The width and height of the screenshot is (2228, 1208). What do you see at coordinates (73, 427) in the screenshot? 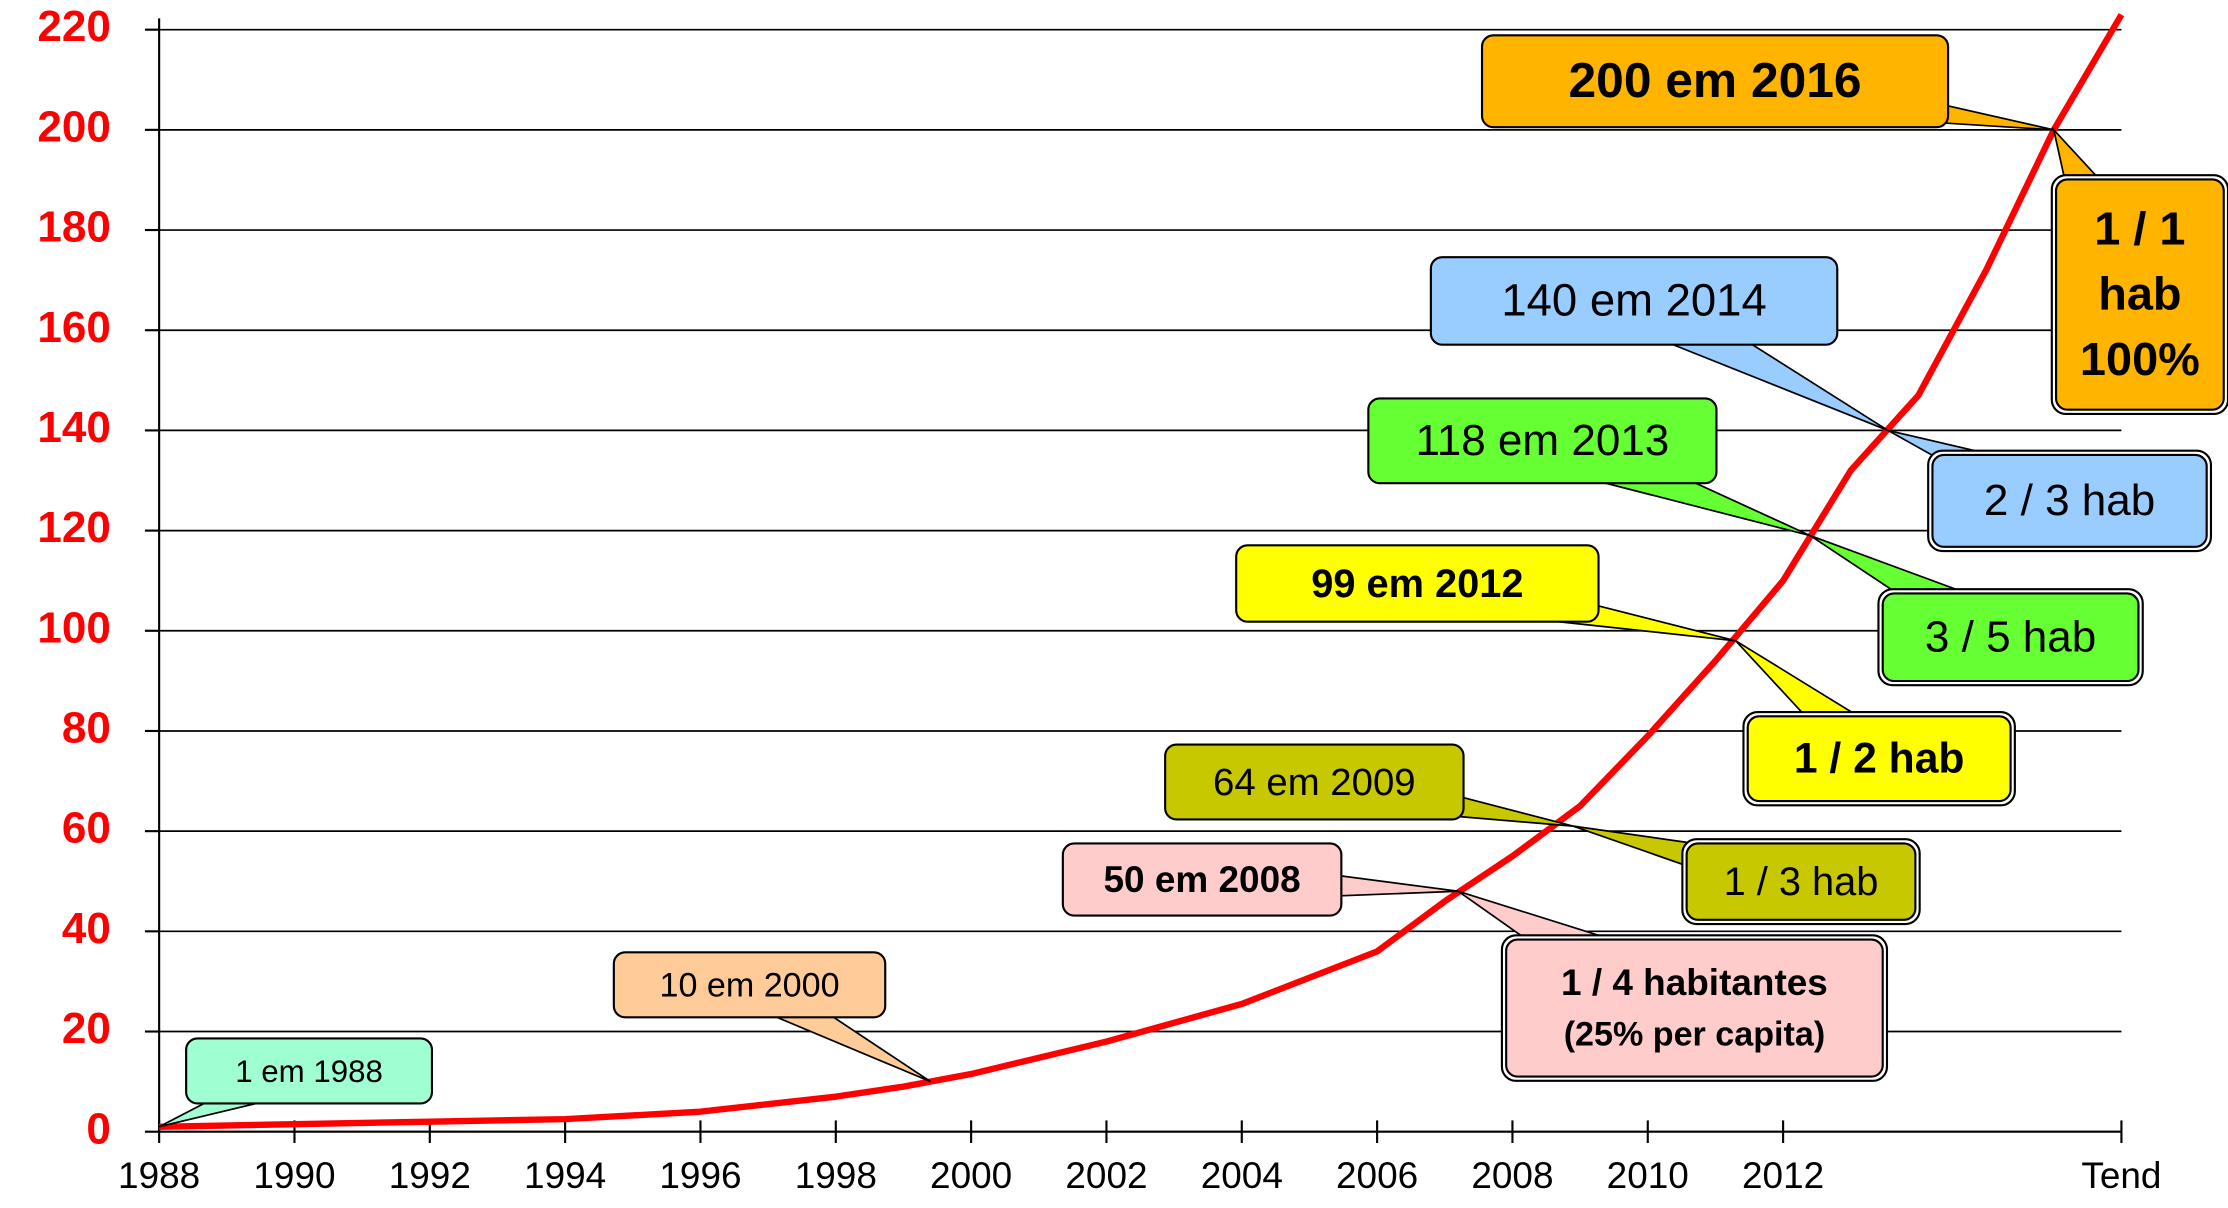
I see `y-tick-label: 140` at bounding box center [73, 427].